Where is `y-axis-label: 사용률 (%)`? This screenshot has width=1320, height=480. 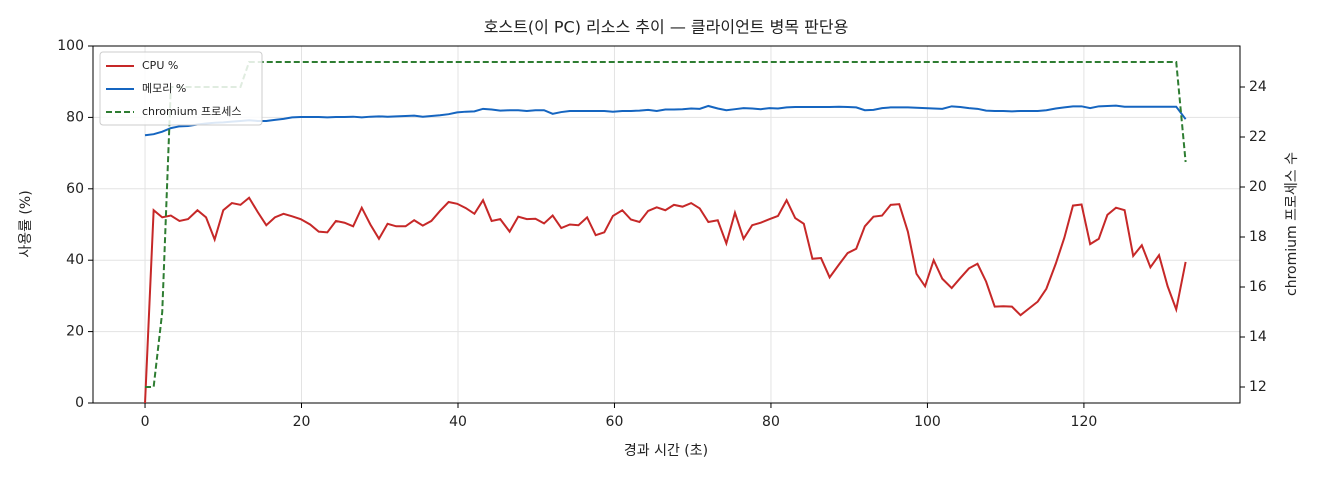
y-axis-label: 사용률 (%) is located at coordinates (26, 223).